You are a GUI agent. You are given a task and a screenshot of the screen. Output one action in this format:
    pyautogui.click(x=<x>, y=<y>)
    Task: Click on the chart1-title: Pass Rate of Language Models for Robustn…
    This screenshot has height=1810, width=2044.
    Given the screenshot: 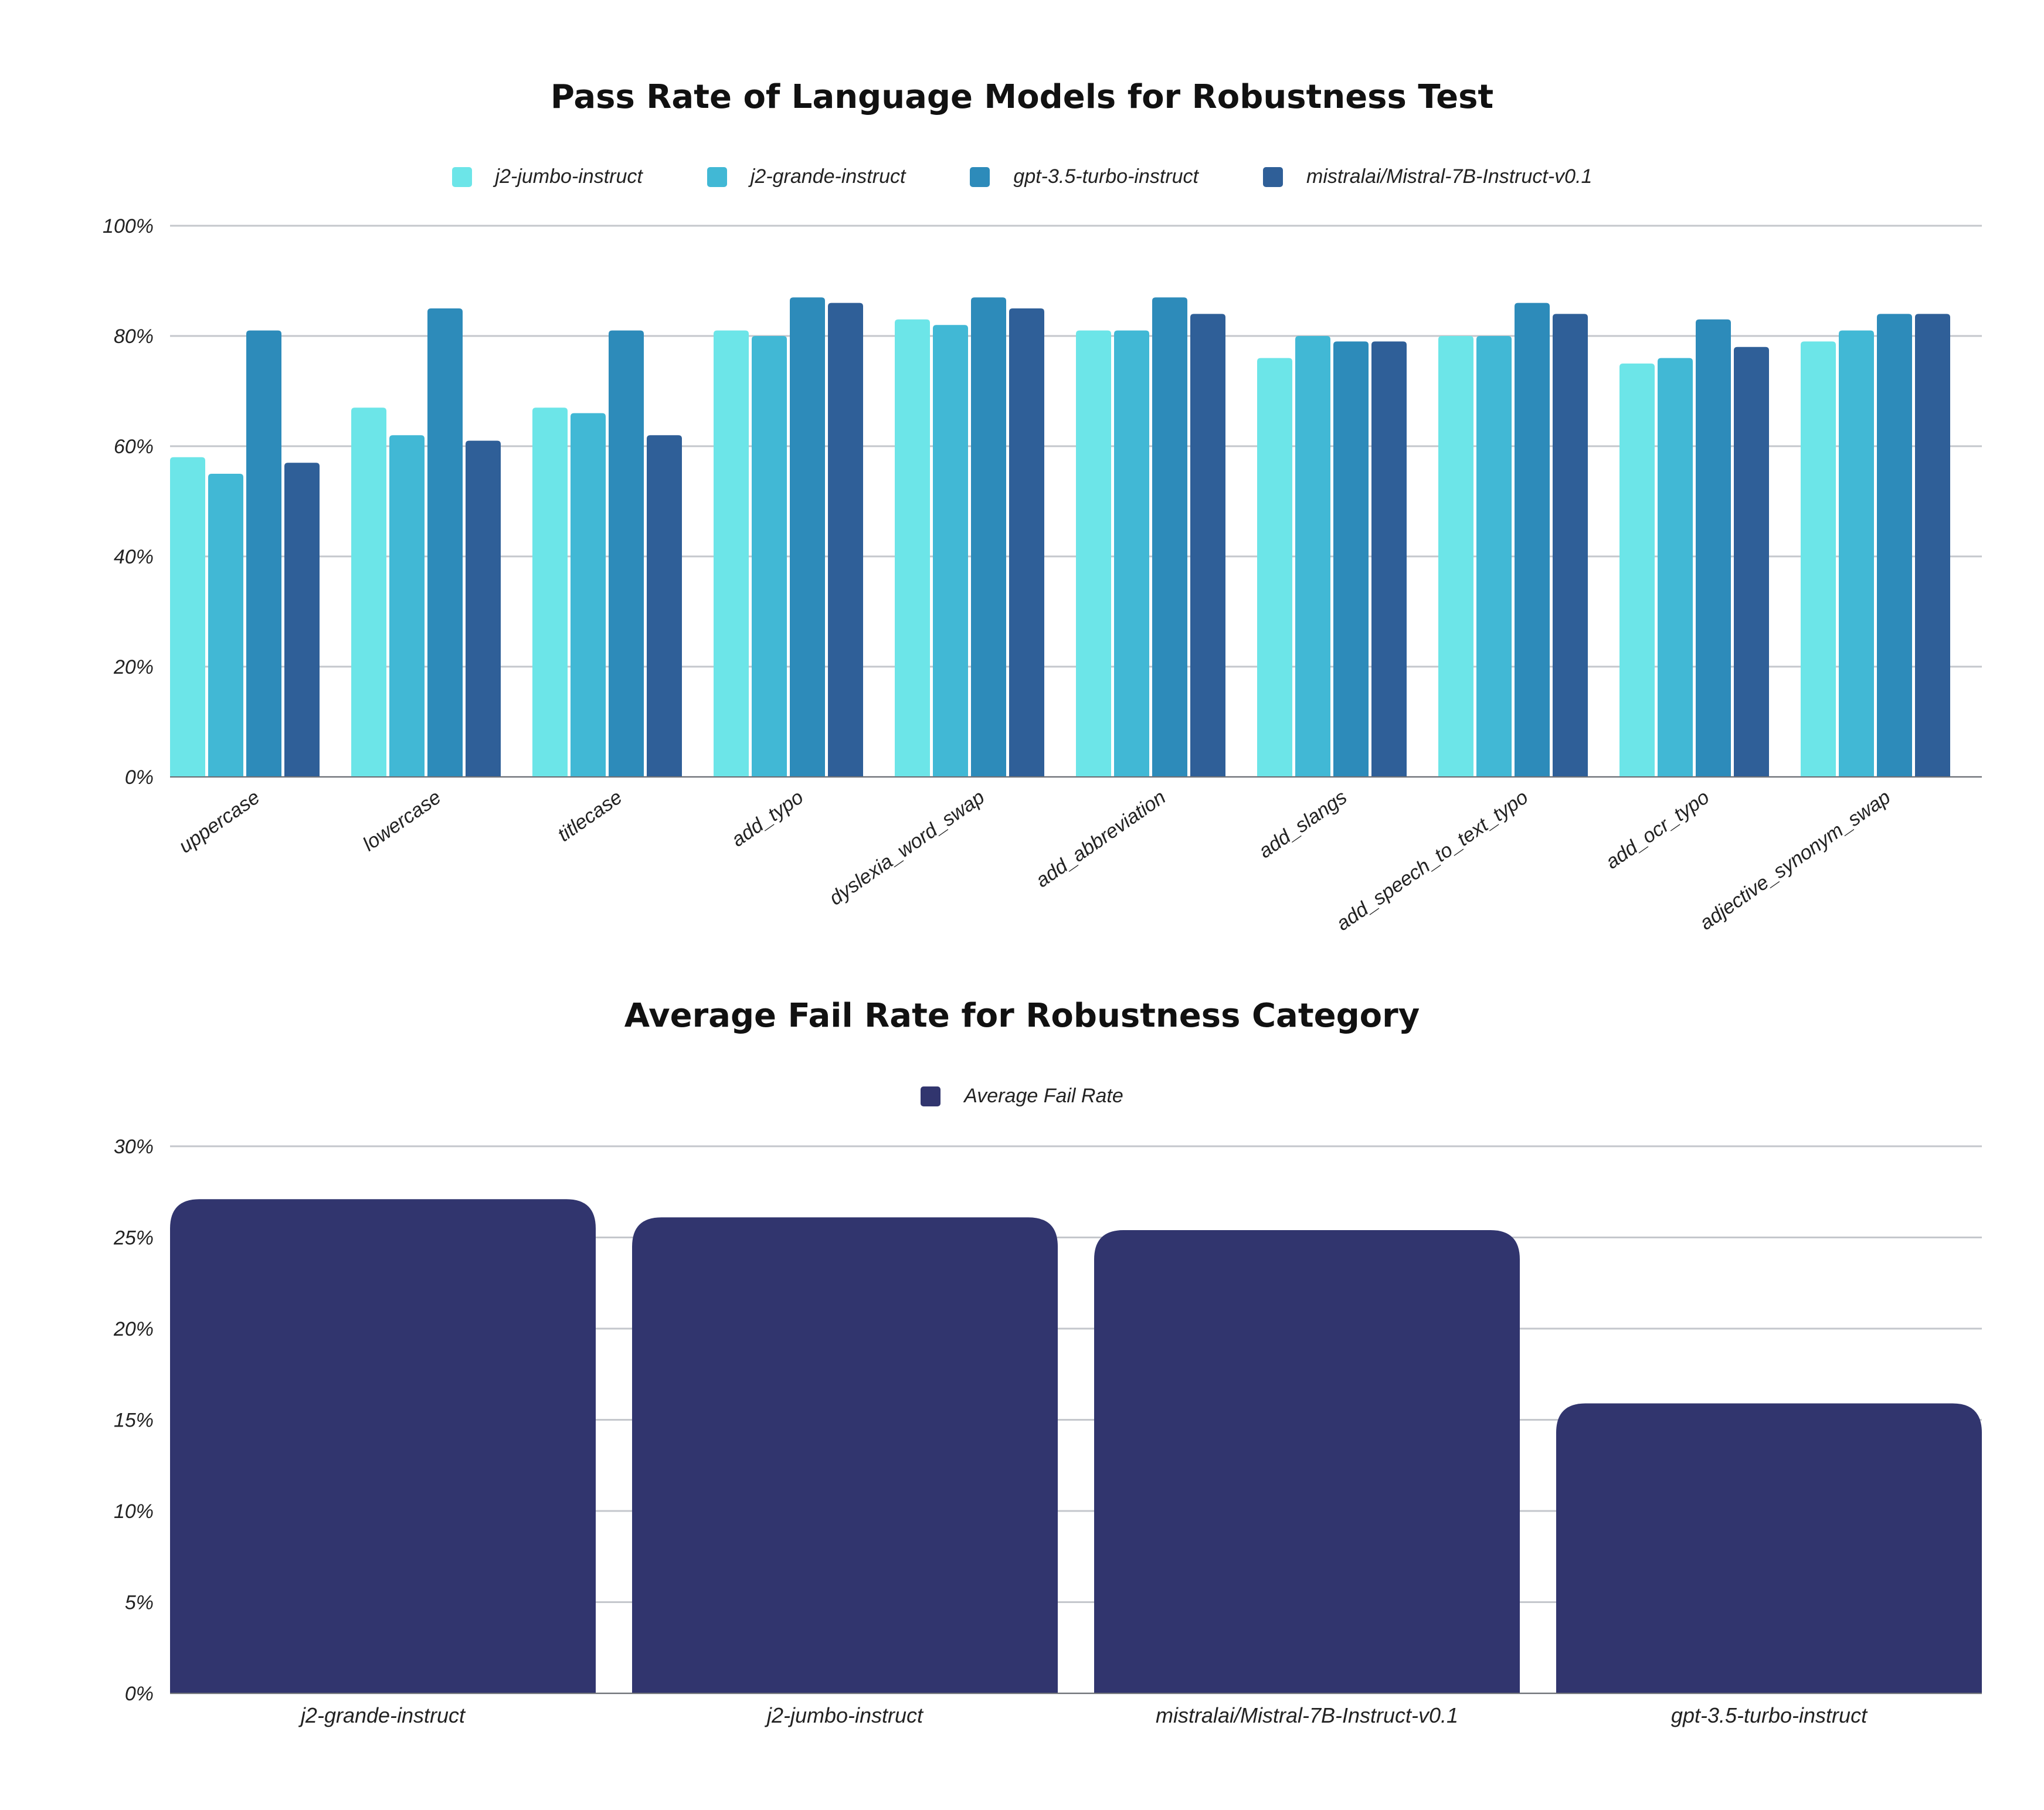 What is the action you would take?
    pyautogui.click(x=1022, y=97)
    